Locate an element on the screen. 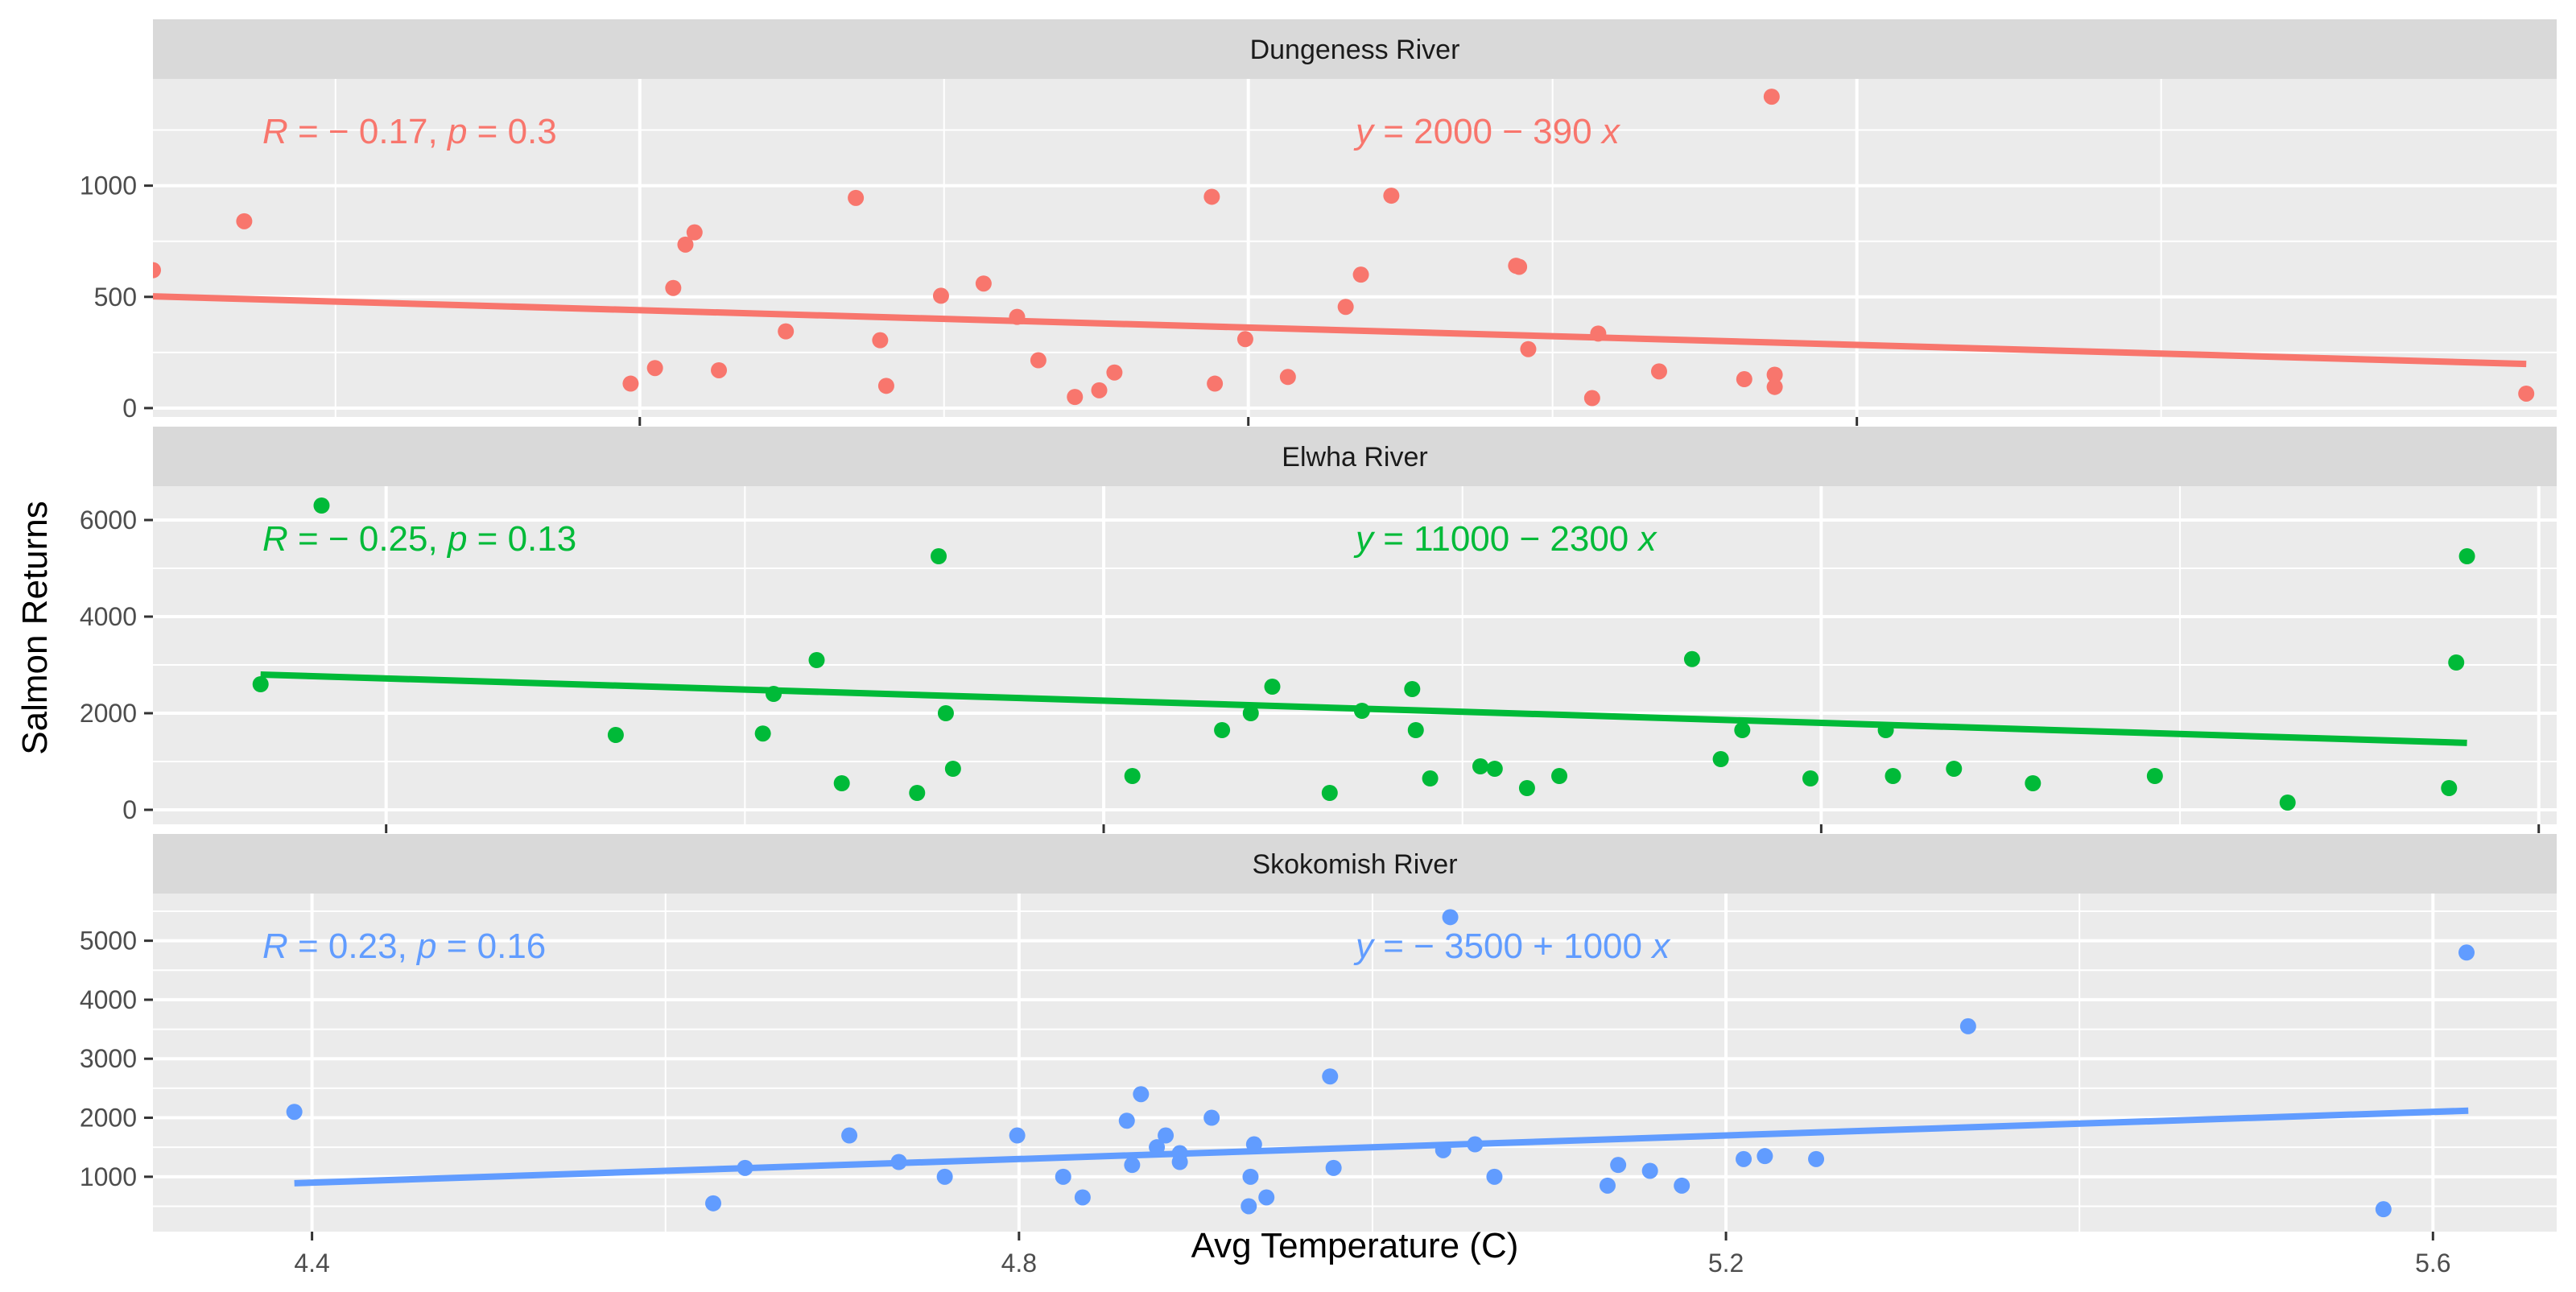 The image size is (2576, 1292). regression-equation-label: y = 2000 − 390 x is located at coordinates (1487, 131).